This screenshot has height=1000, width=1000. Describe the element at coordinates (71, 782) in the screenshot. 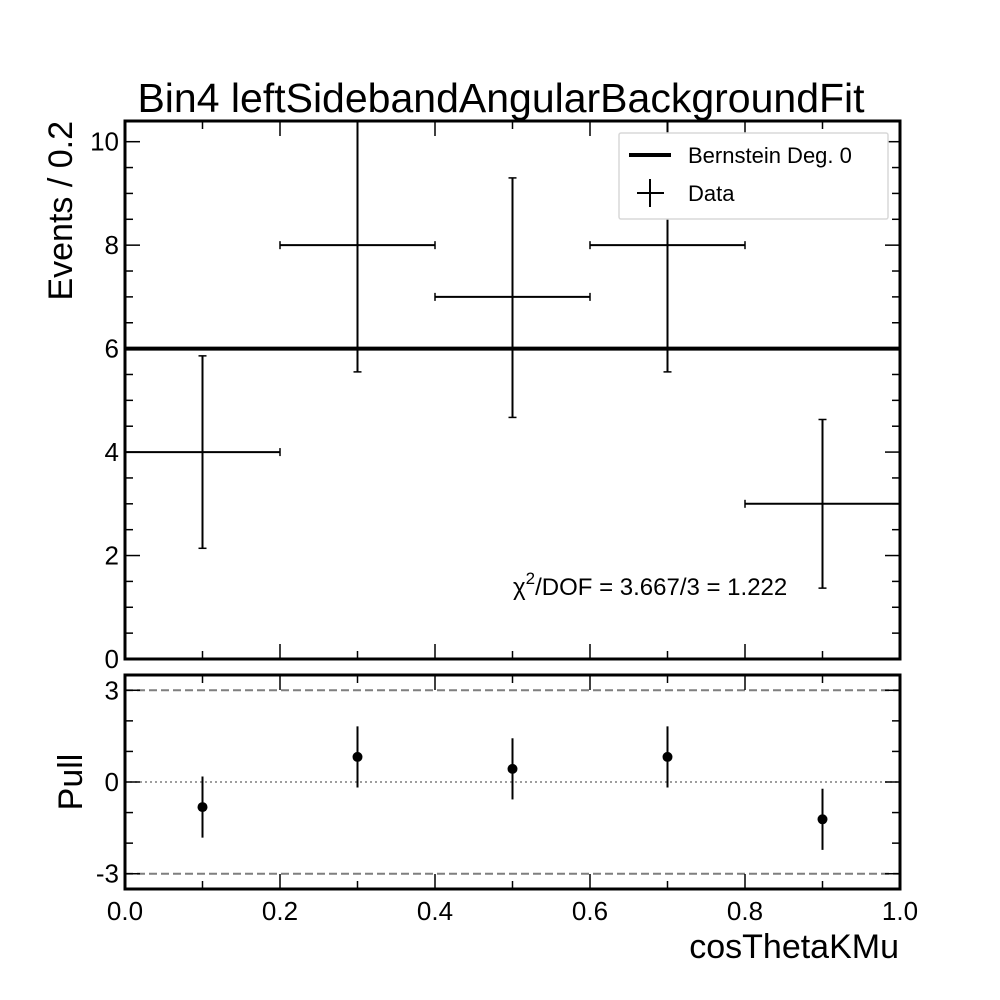

I see `pull-y-axis-label: Pull` at that location.